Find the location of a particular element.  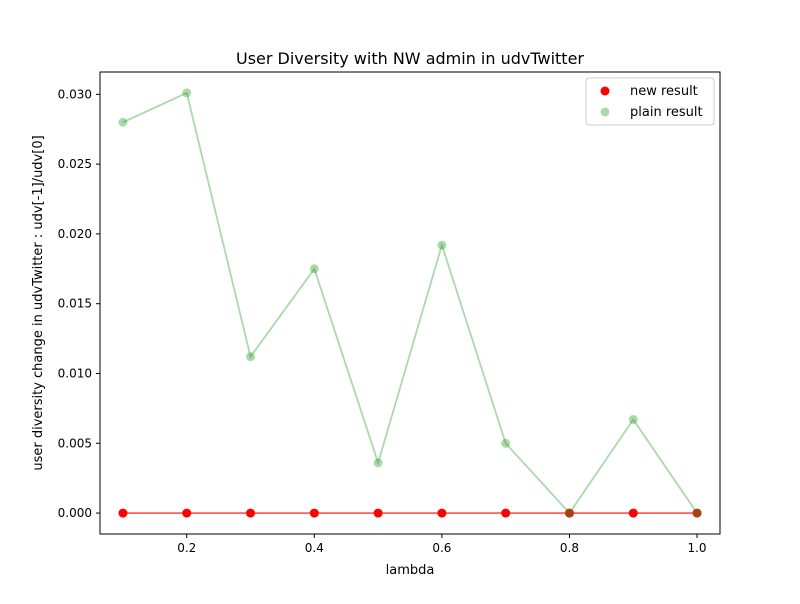

y-tick-label: 0.030 is located at coordinates (75, 94).